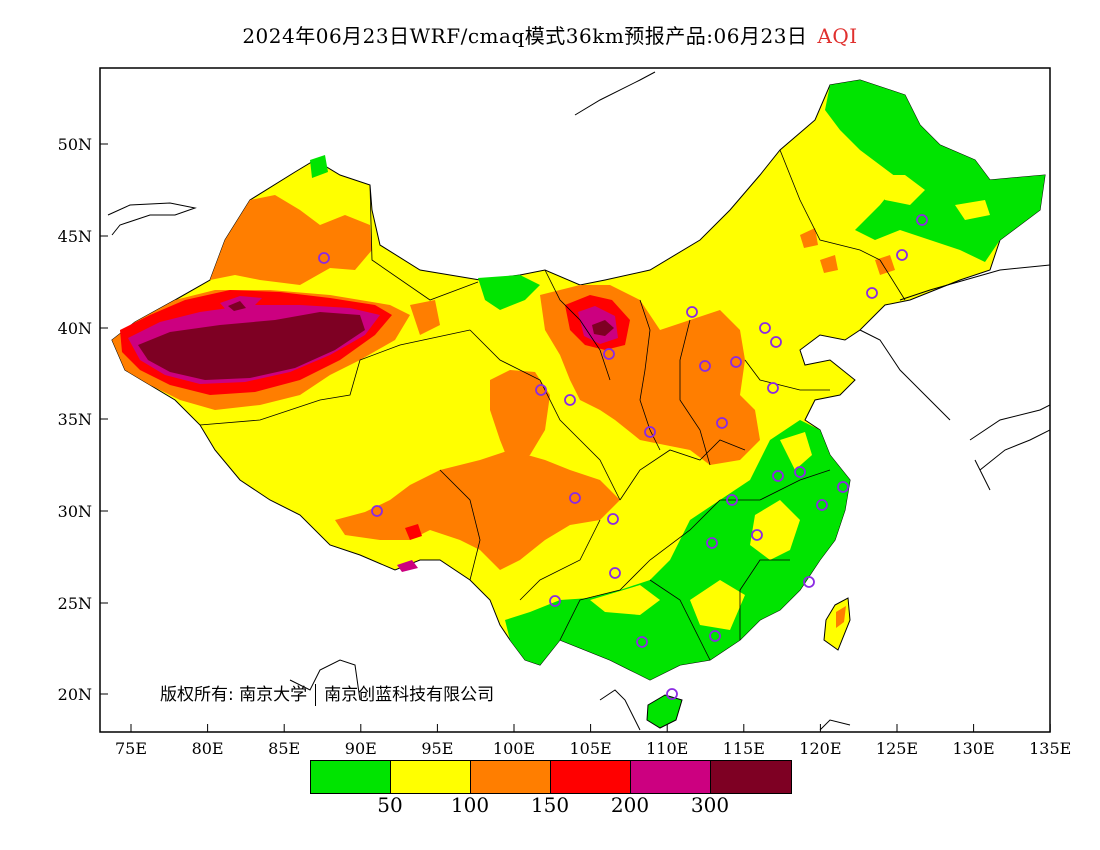 This screenshot has width=1100, height=850. I want to click on maroon-tarim, so click(251, 346).